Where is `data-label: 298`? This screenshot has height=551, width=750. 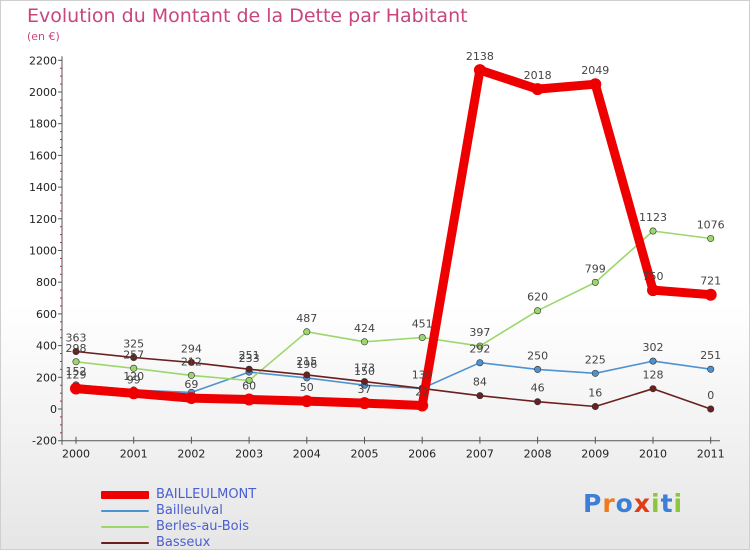 data-label: 298 is located at coordinates (76, 348).